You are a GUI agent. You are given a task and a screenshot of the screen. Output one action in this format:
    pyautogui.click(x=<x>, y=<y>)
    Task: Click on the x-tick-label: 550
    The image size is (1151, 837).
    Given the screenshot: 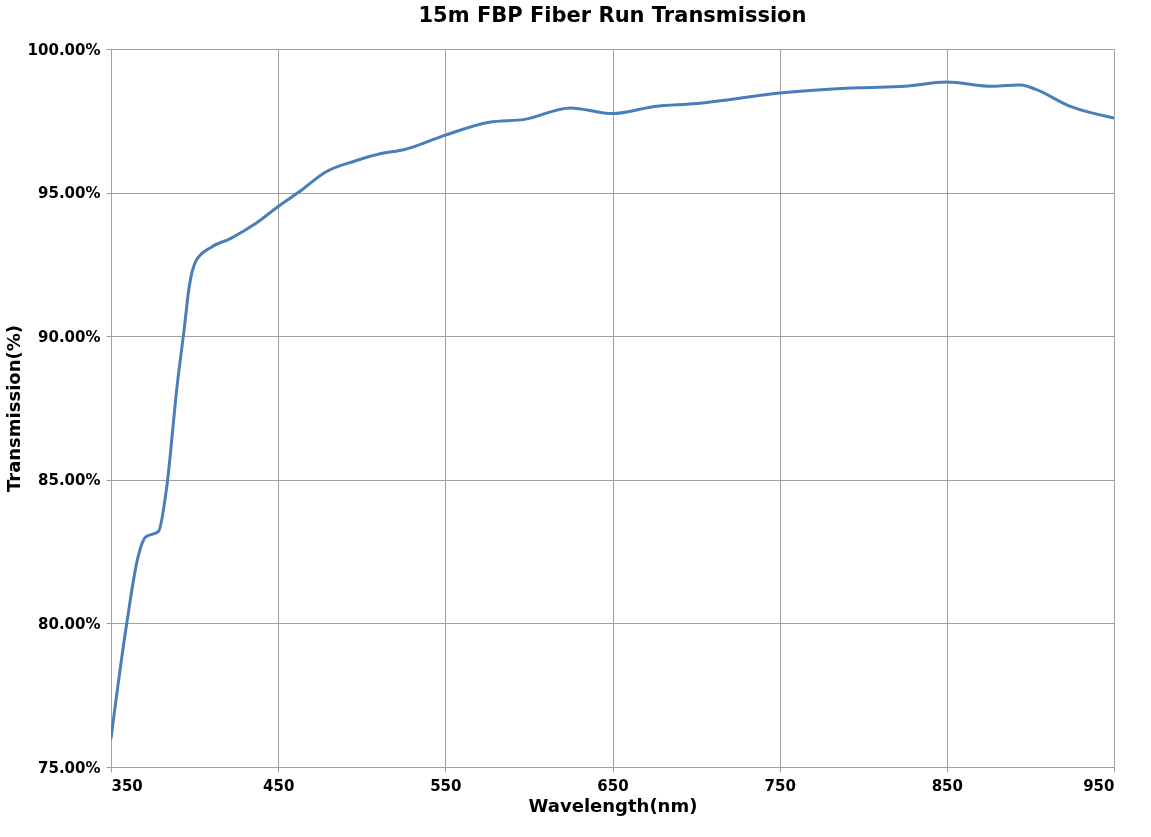 What is the action you would take?
    pyautogui.click(x=446, y=785)
    